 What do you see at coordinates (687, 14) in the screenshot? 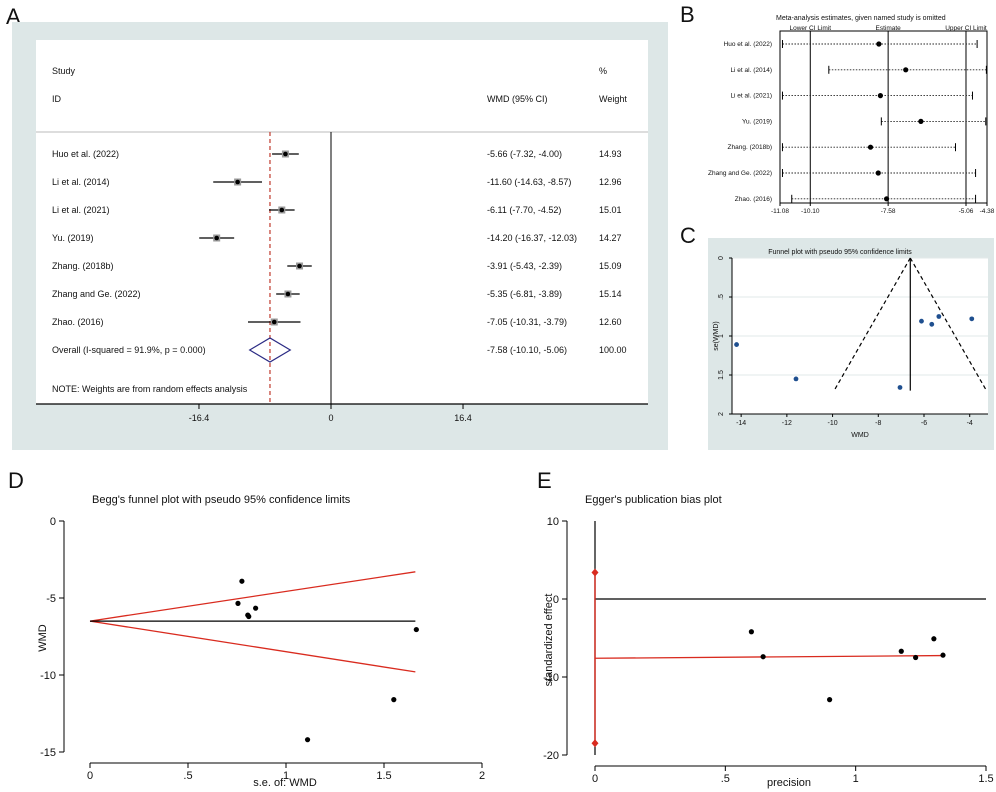
I see `panel-label-b: B` at bounding box center [687, 14].